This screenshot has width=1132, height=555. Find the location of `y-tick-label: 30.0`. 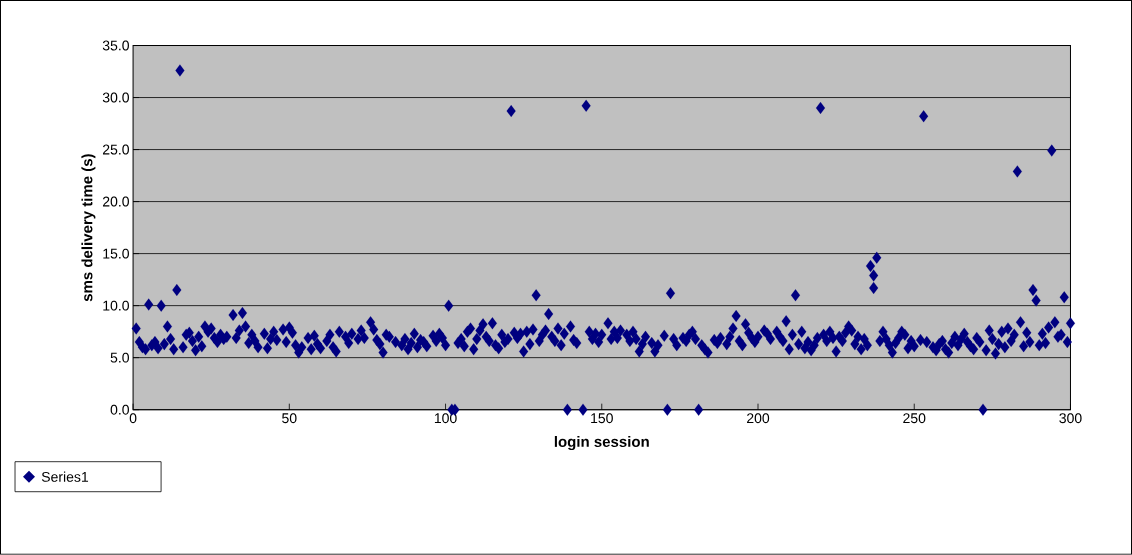

y-tick-label: 30.0 is located at coordinates (115, 97).